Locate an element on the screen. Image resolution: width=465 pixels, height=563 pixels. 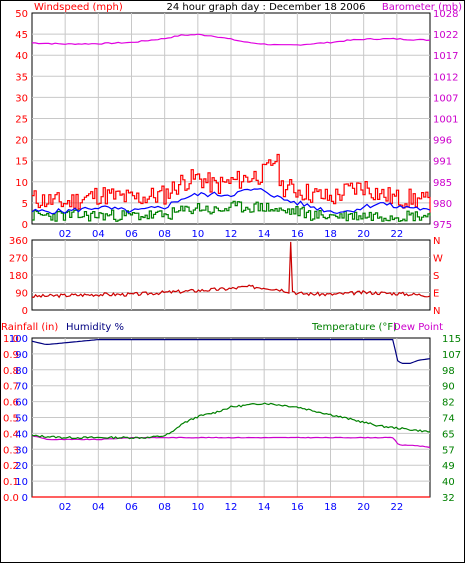
y-tick-label: 82 is located at coordinates (448, 403).